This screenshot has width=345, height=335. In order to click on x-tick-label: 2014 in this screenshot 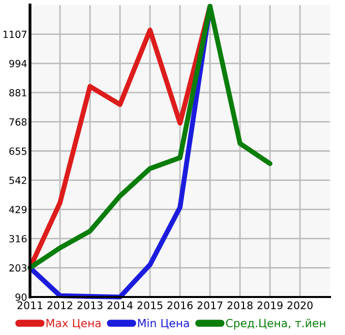, I will do `click(120, 305)`.